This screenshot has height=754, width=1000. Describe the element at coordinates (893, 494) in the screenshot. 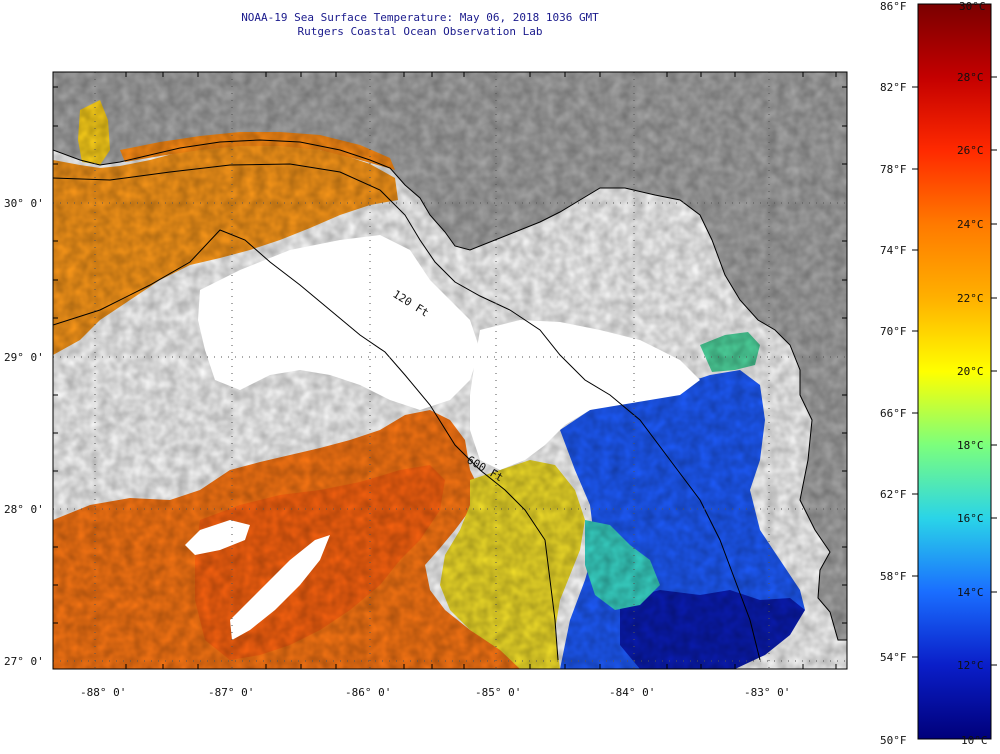

I see `cb-f-62: 62°F` at that location.